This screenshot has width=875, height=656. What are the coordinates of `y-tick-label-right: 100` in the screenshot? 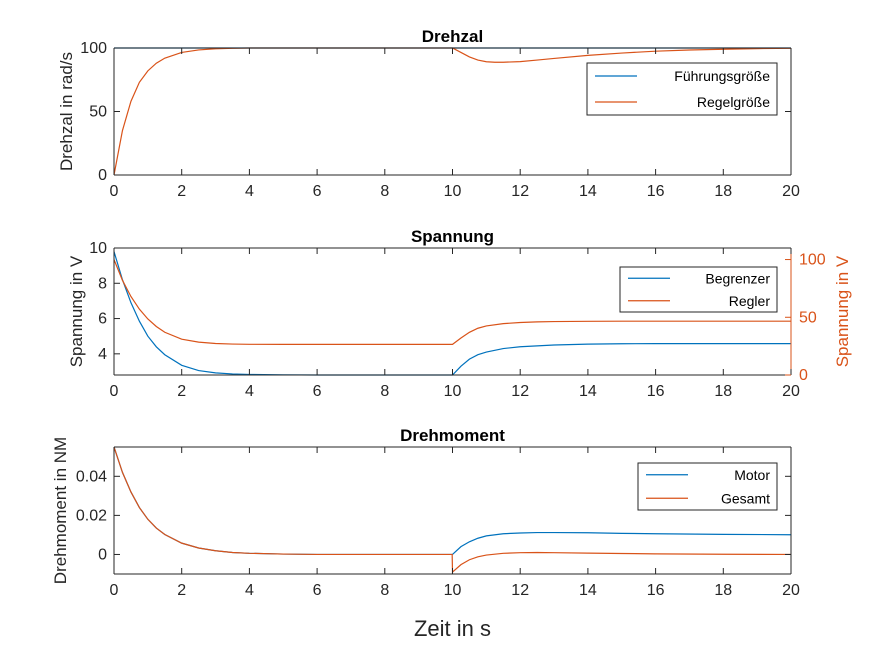 It's located at (812, 260).